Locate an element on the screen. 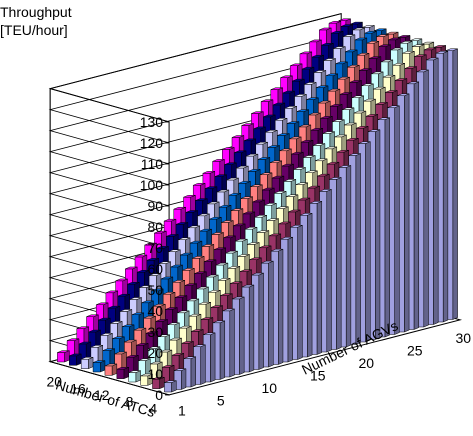 Image resolution: width=473 pixels, height=436 pixels. x-tick-label: 1 is located at coordinates (182, 411).